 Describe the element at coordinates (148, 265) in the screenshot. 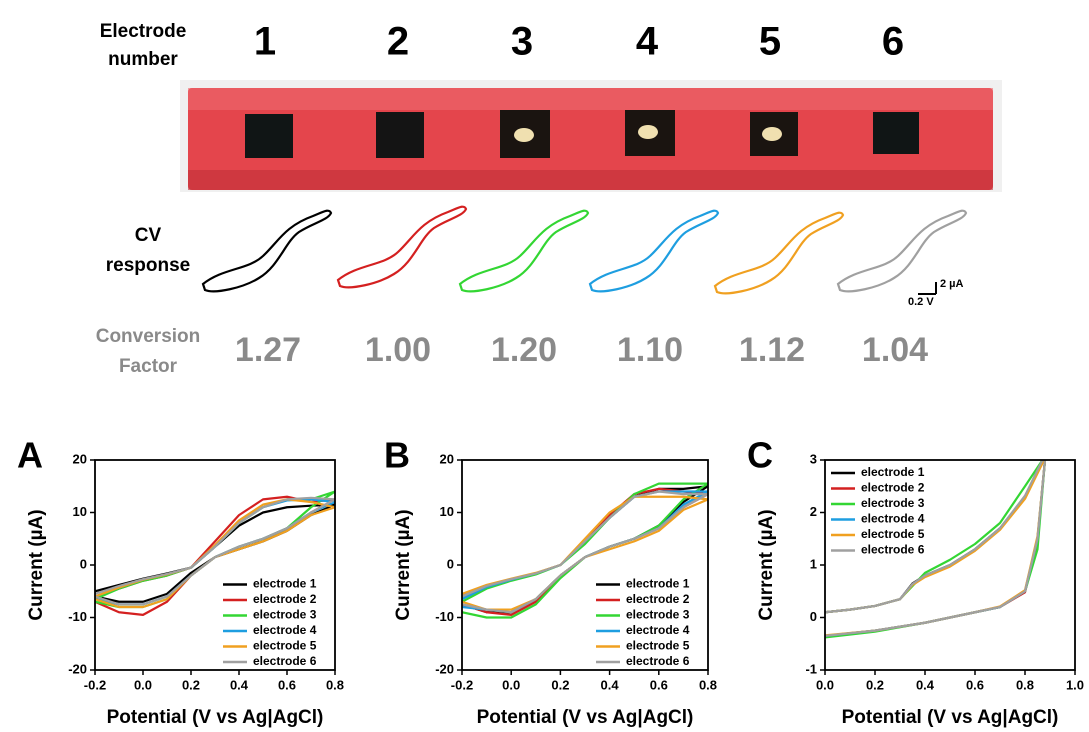

I see `cv-label: response` at that location.